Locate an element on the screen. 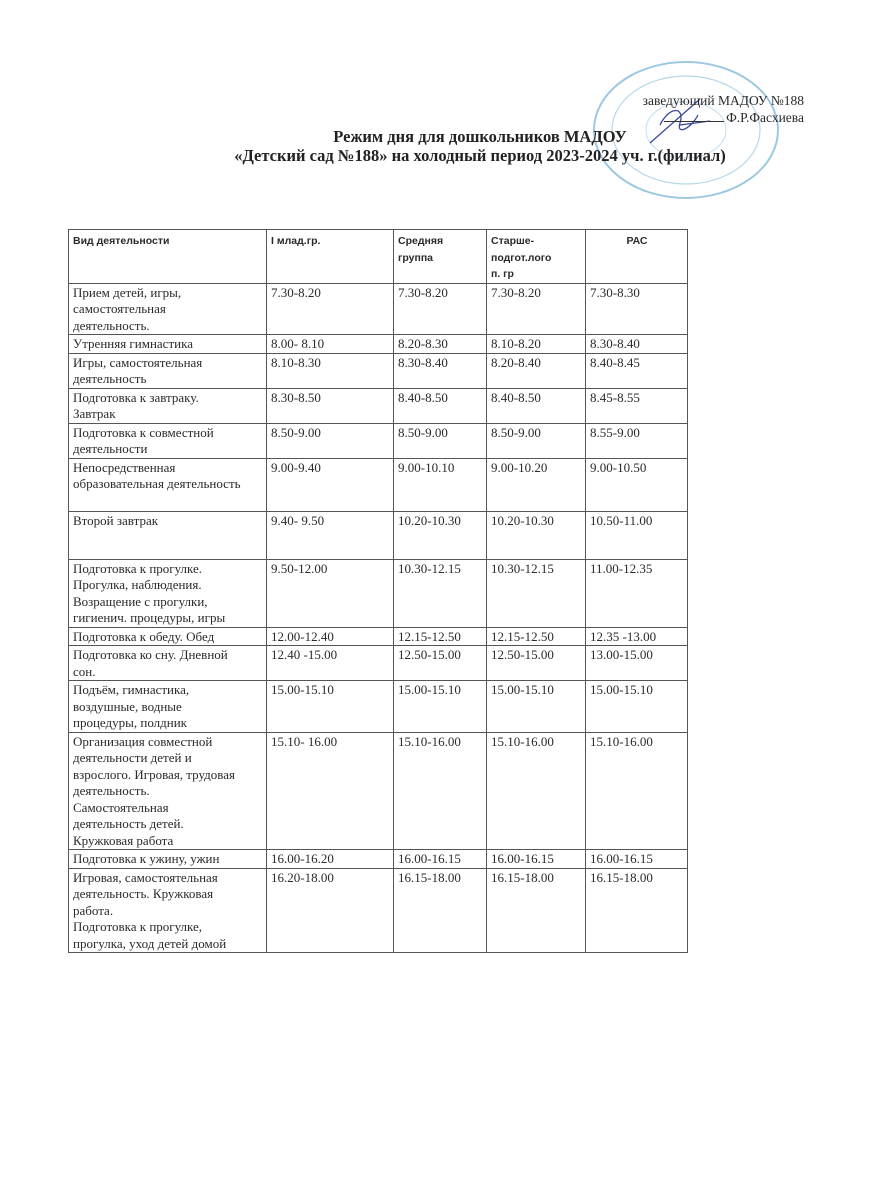  time-cell: 9.50-12.00 is located at coordinates (330, 593).